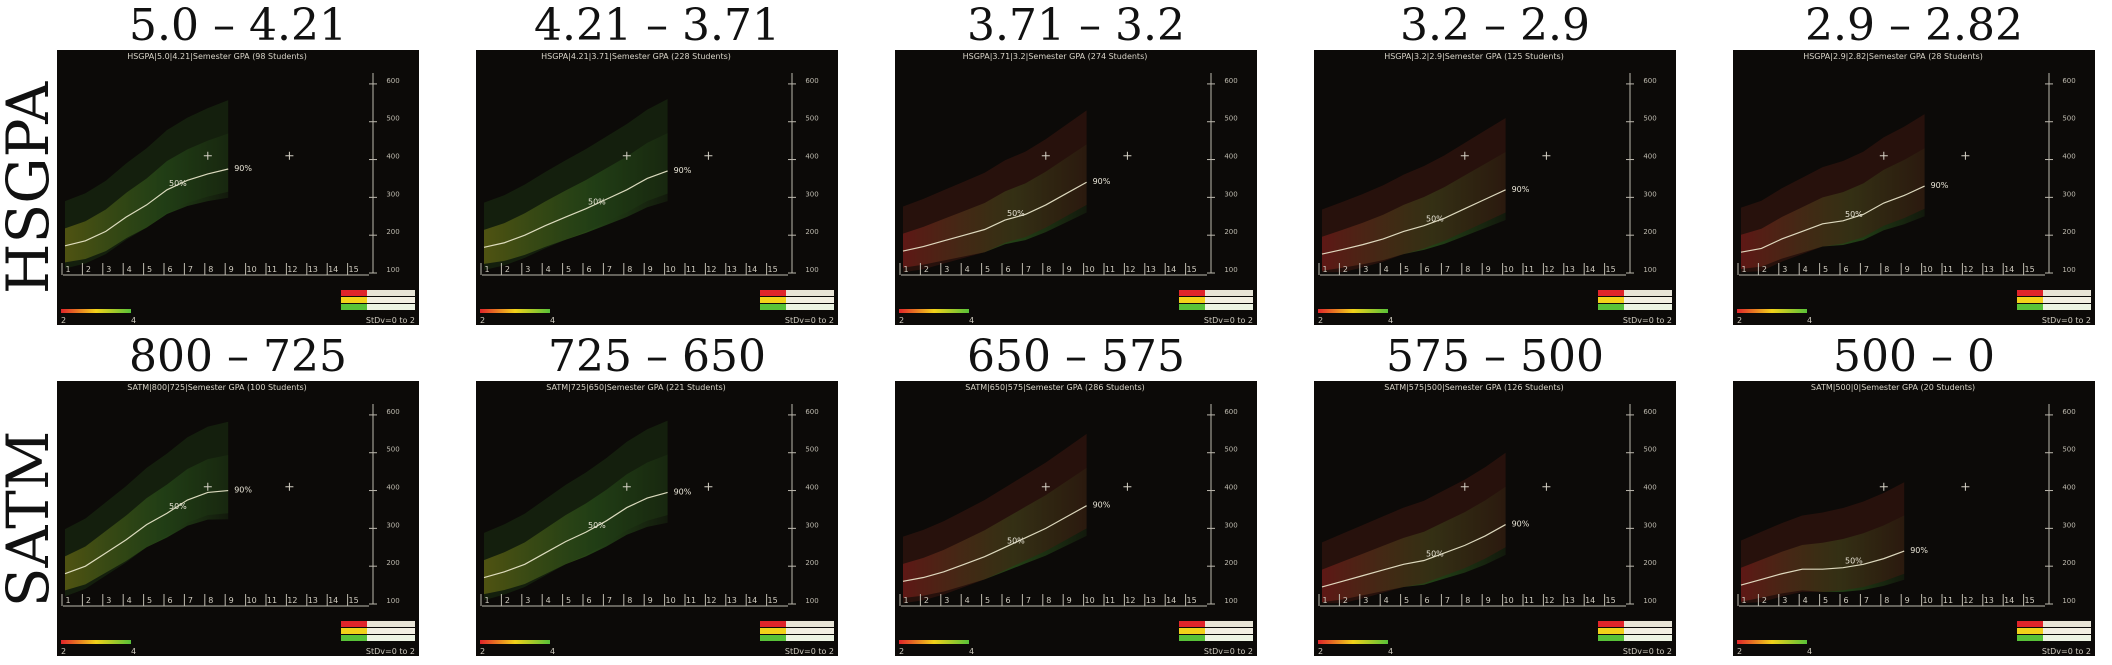 This screenshot has height=665, width=2112. Describe the element at coordinates (1130, 269) in the screenshot. I see `x-tick-label: 12` at that location.